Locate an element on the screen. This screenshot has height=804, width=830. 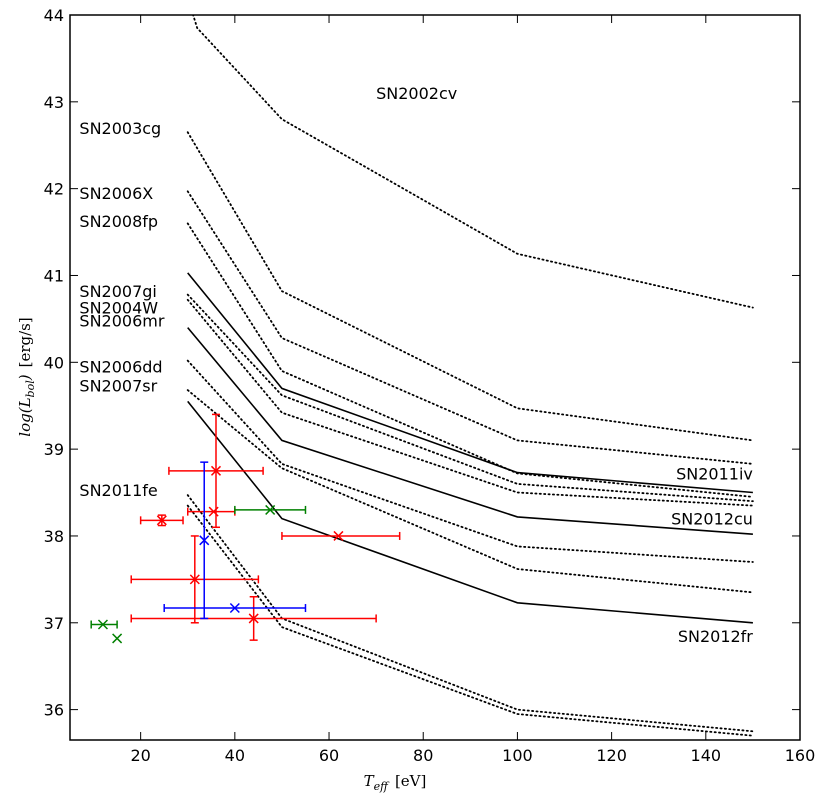
y-axis-label: log(Lbol) [erg/s] is located at coordinates (26, 376).